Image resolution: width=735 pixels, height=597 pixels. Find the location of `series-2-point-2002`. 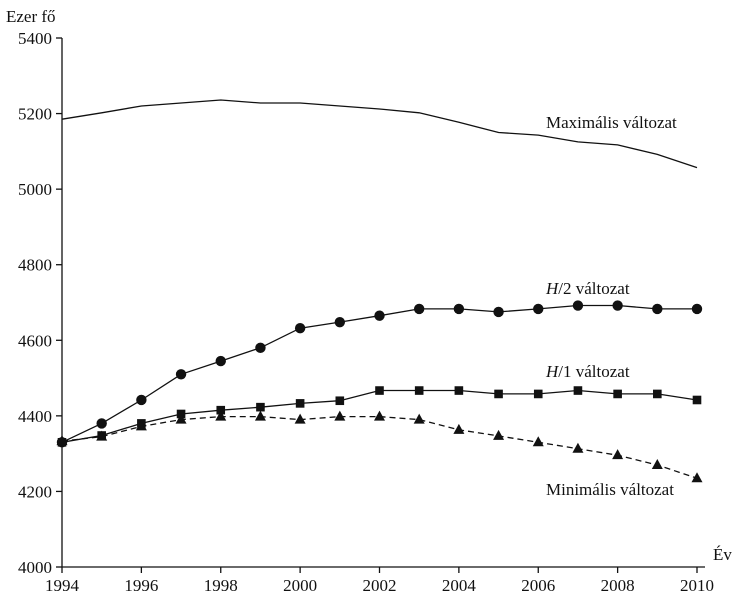

series-2-point-2002 is located at coordinates (379, 390).